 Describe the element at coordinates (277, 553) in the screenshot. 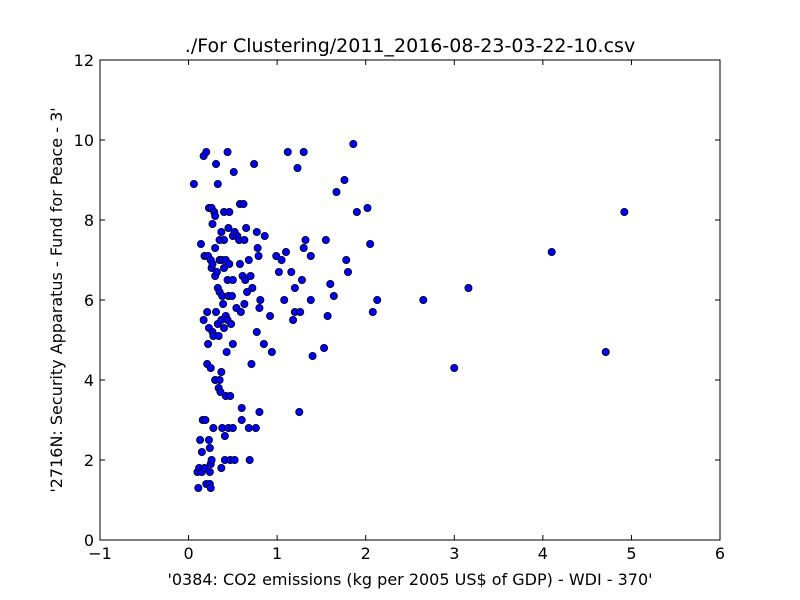

I see `x-tick-label: 1` at that location.